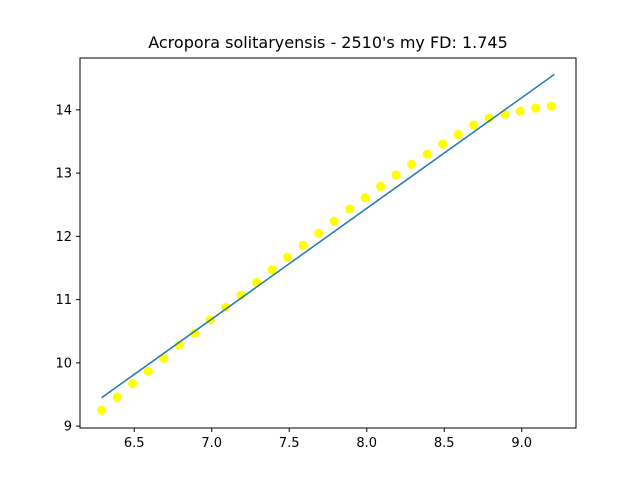 This screenshot has width=640, height=480. I want to click on x-tick-label: 8.0, so click(366, 443).